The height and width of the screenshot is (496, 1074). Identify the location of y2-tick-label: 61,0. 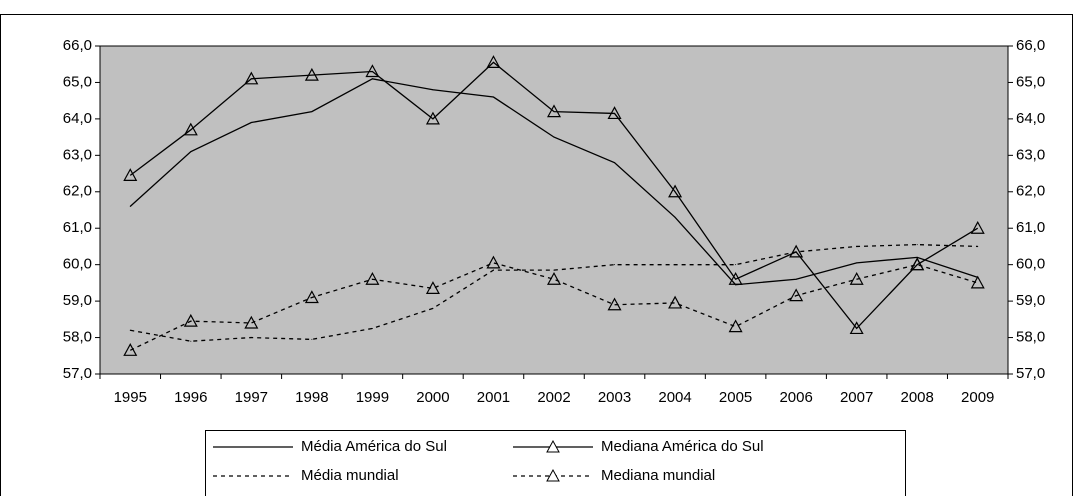
(1030, 227).